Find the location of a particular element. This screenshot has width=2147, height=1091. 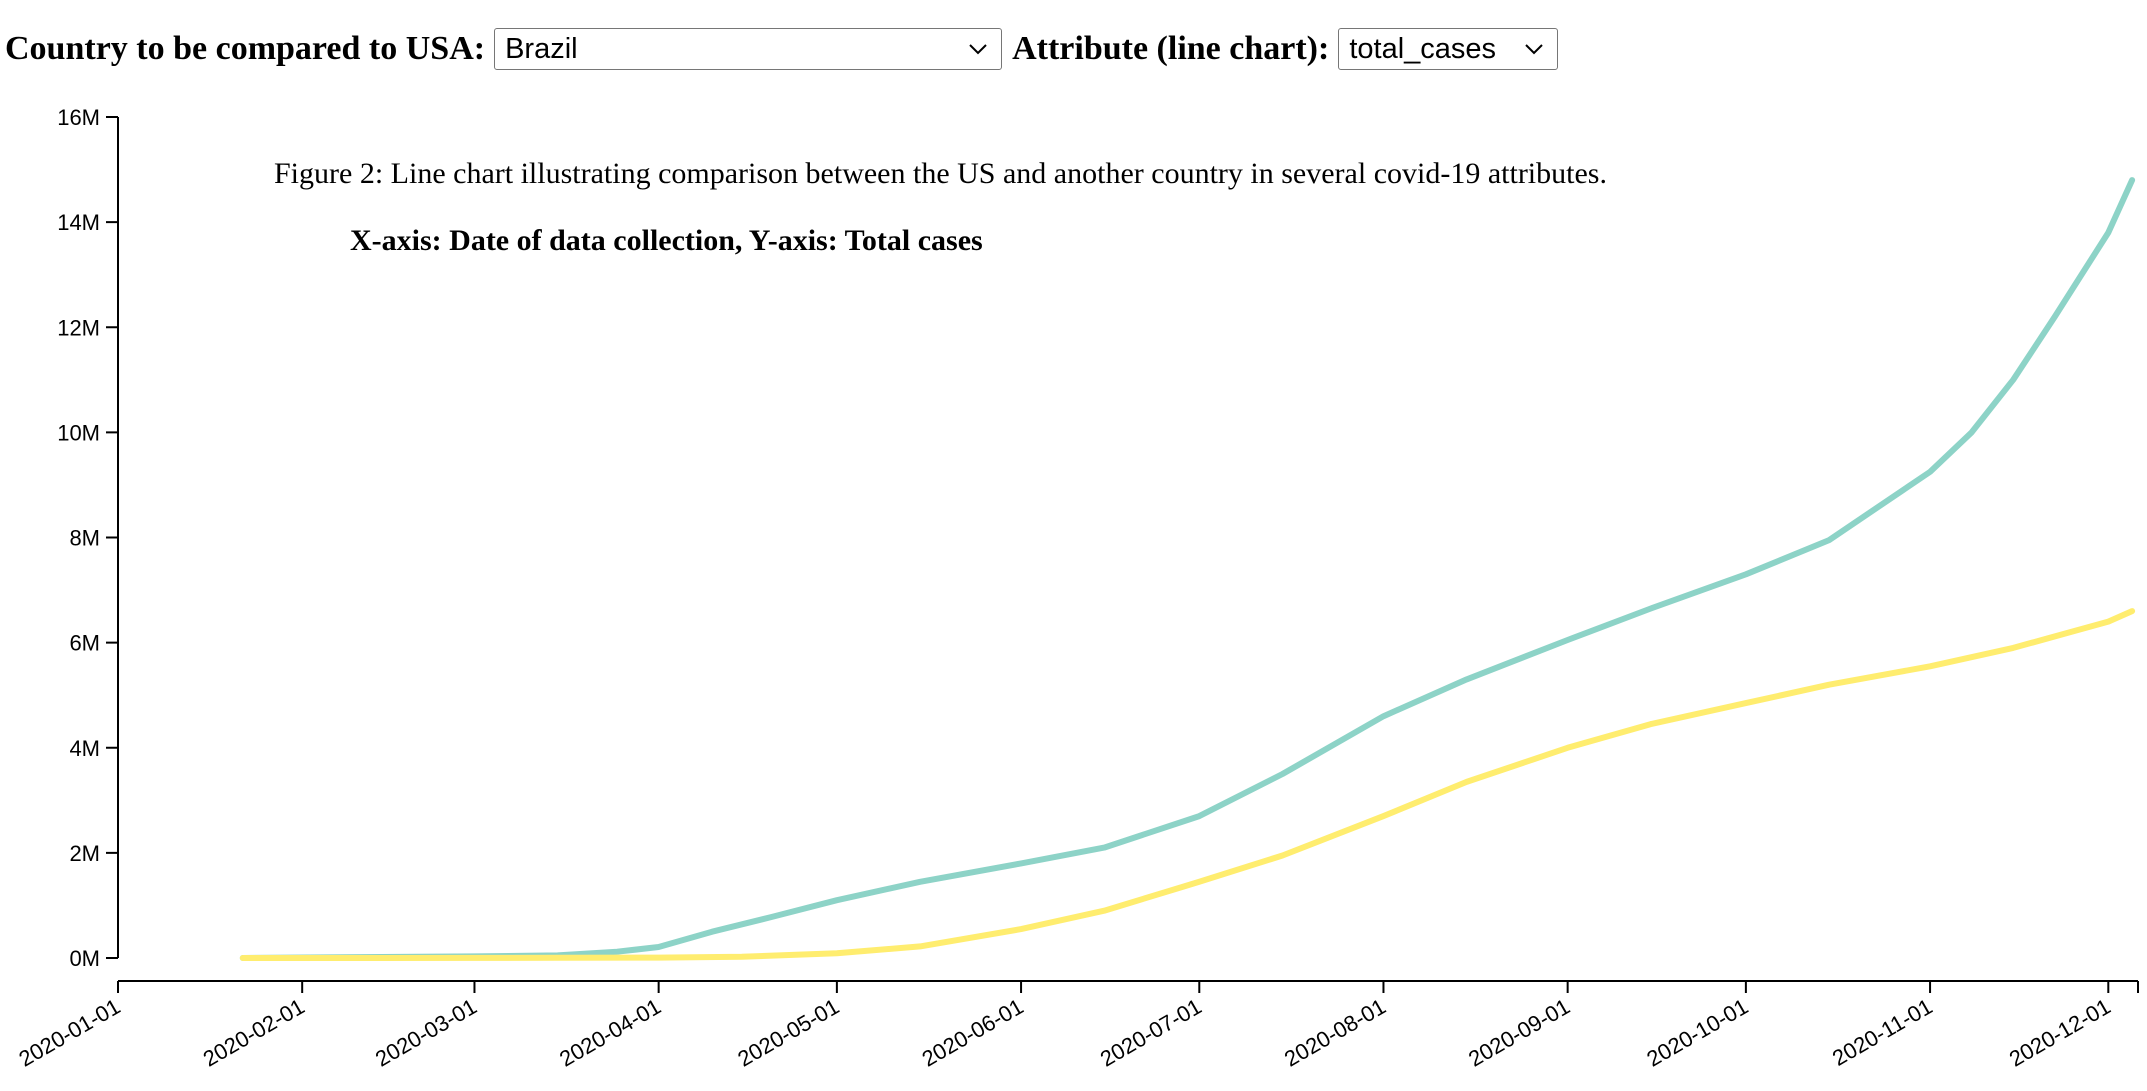

country-label: Country to be compared to USA: is located at coordinates (245, 48).